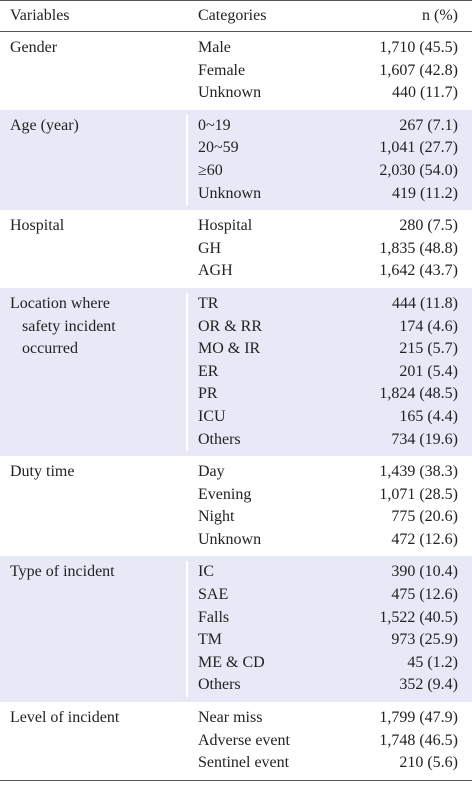  What do you see at coordinates (418, 718) in the screenshot?
I see `count-value: 1,799 (47.9)` at bounding box center [418, 718].